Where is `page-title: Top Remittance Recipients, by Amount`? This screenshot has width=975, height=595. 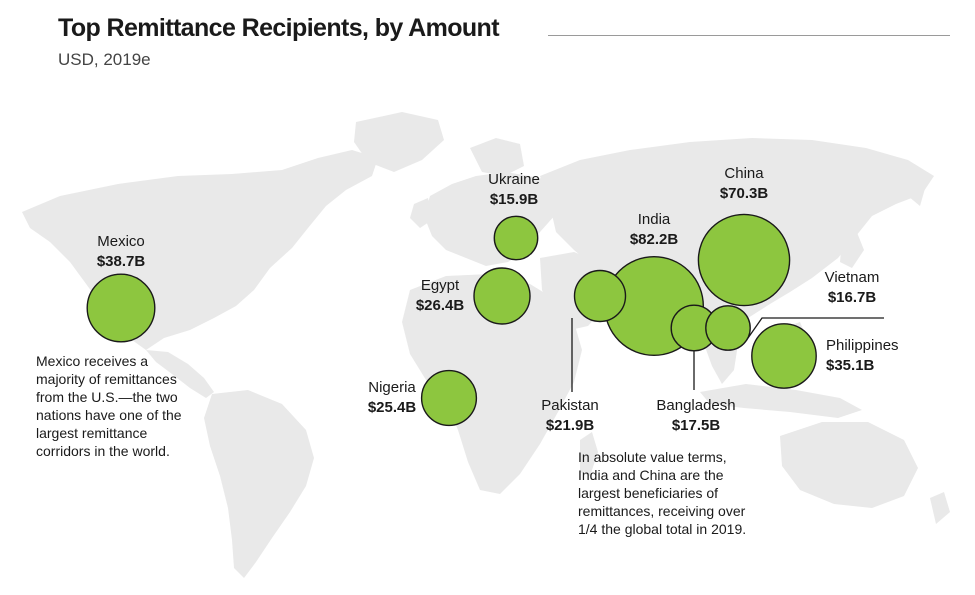 page-title: Top Remittance Recipients, by Amount is located at coordinates (279, 28).